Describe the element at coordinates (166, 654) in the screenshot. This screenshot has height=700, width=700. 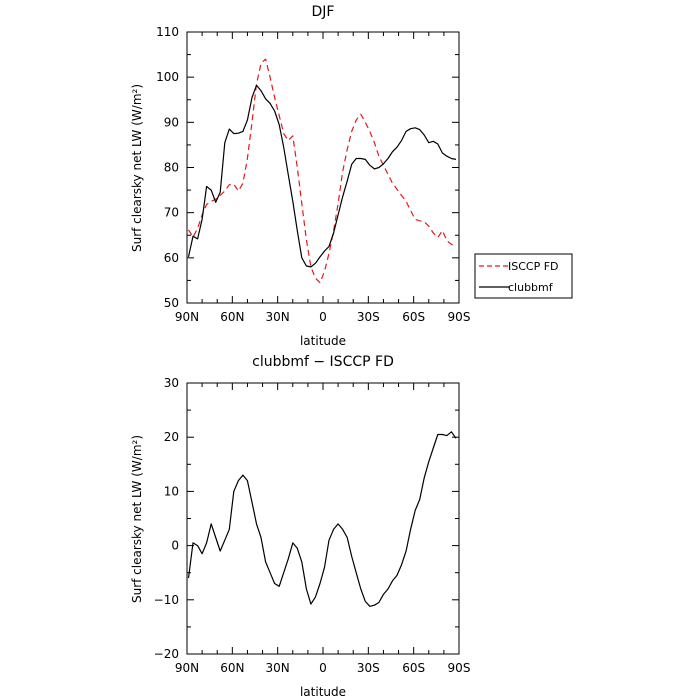
I see `y-tick-label: −20` at that location.